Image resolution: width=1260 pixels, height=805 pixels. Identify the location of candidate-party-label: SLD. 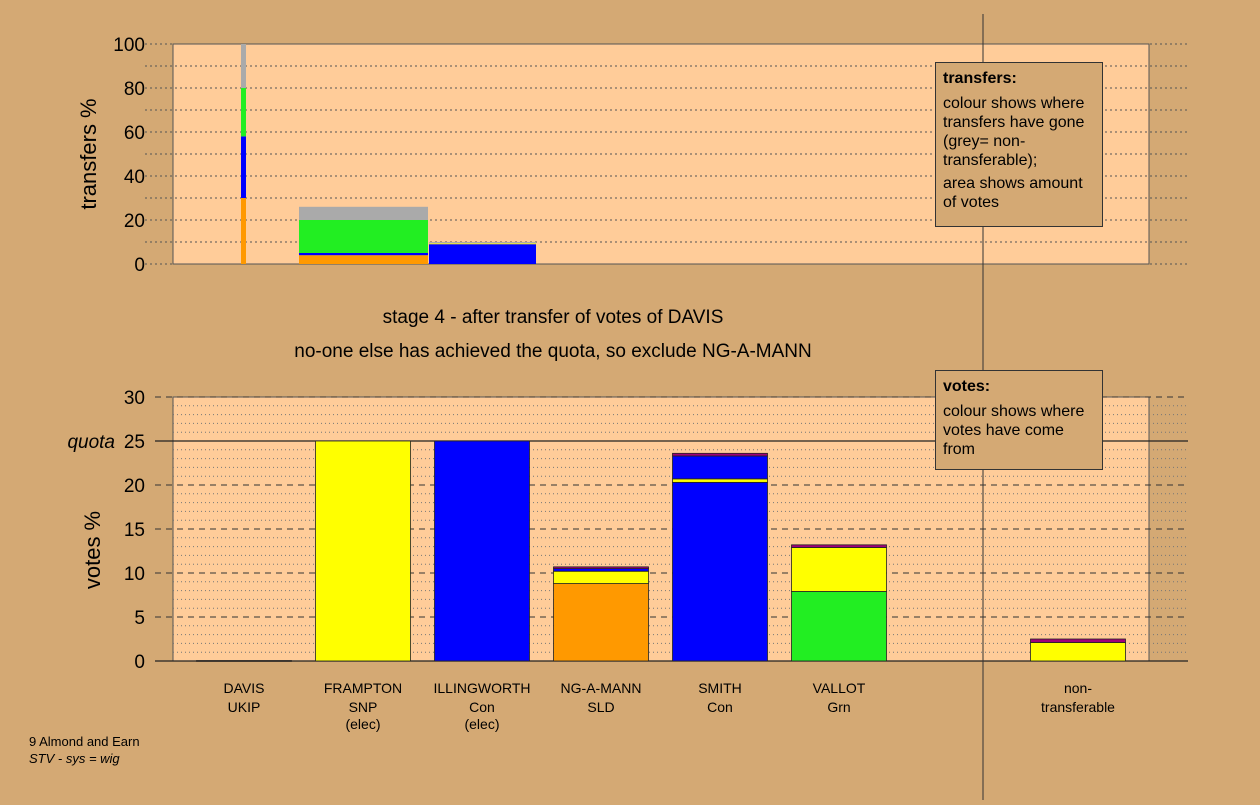
(600, 707).